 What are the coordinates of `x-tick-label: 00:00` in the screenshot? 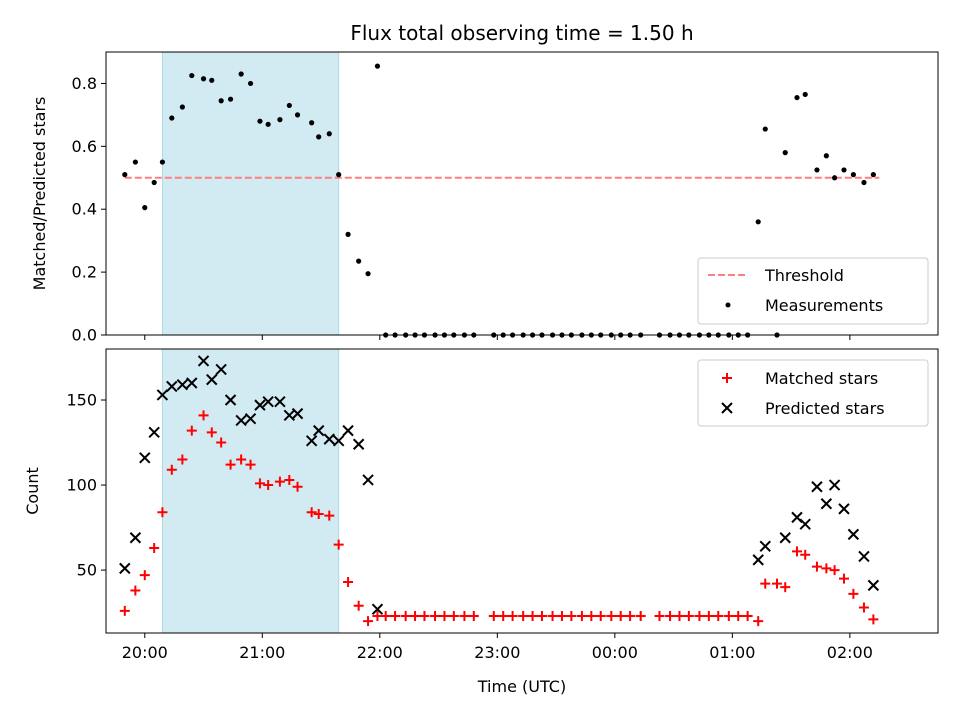 It's located at (615, 652).